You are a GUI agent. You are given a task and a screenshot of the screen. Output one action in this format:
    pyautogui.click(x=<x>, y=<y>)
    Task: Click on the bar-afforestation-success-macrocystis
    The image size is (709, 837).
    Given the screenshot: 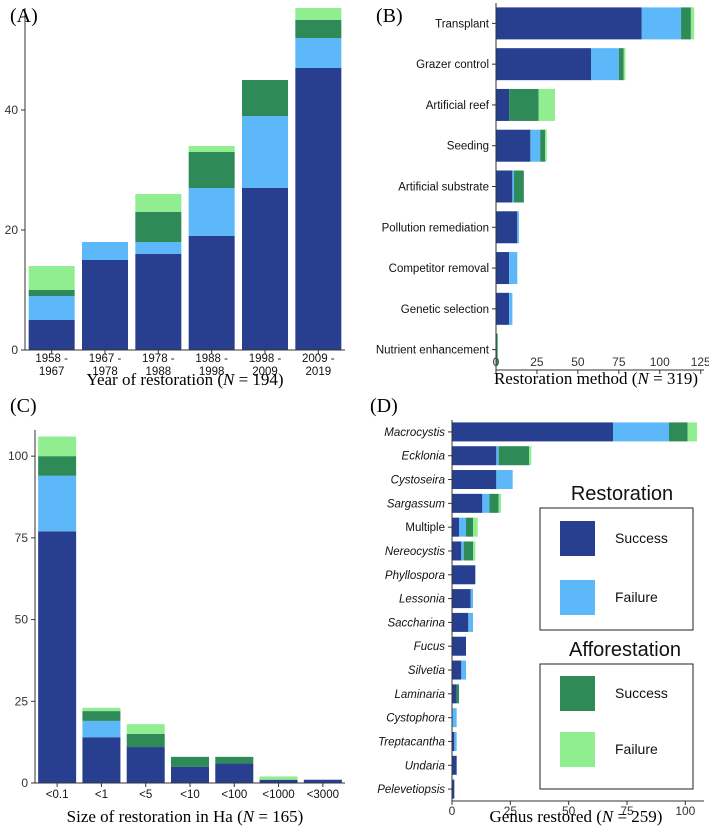 What is the action you would take?
    pyautogui.click(x=678, y=432)
    